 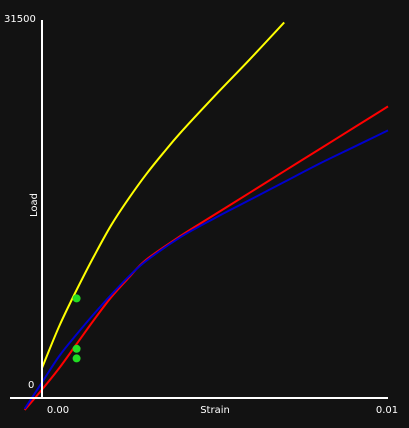 What do you see at coordinates (387, 410) in the screenshot?
I see `x-tick-label-max: 0.01` at bounding box center [387, 410].